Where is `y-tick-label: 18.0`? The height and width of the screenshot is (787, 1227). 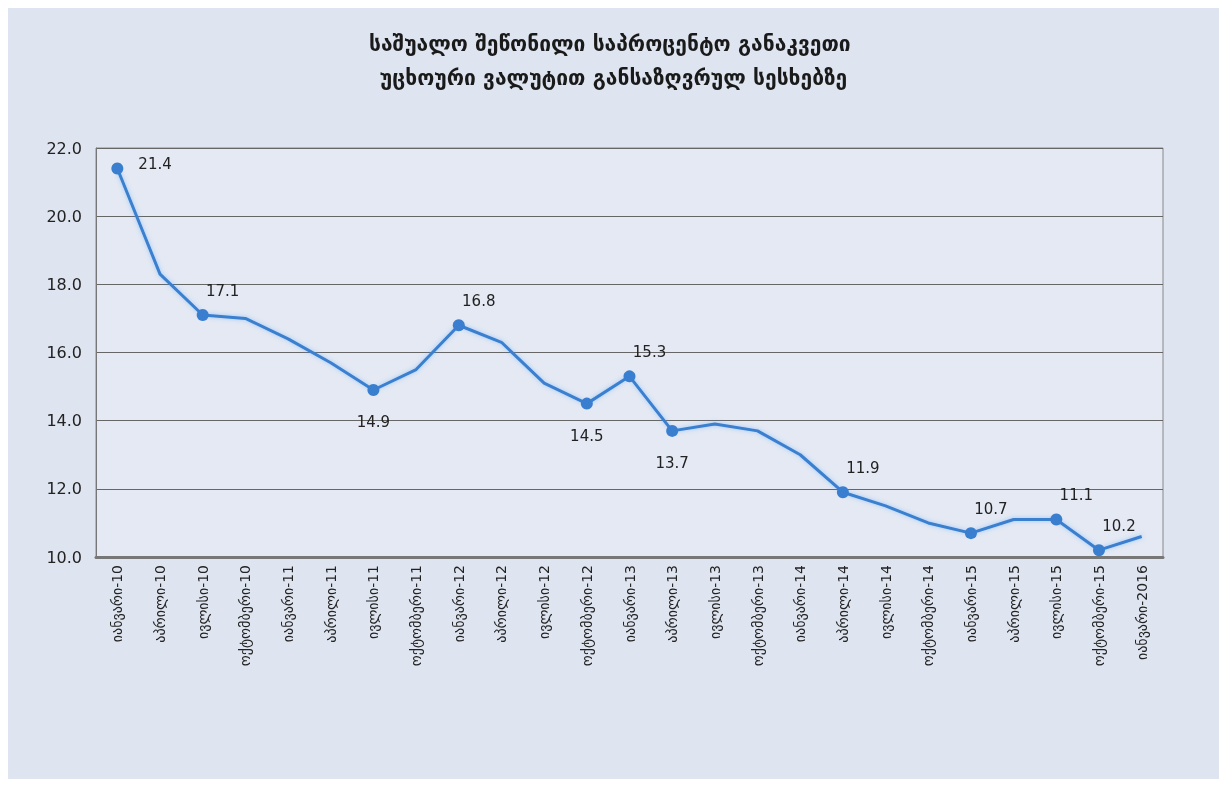
y-tick-label: 18.0 is located at coordinates (64, 284).